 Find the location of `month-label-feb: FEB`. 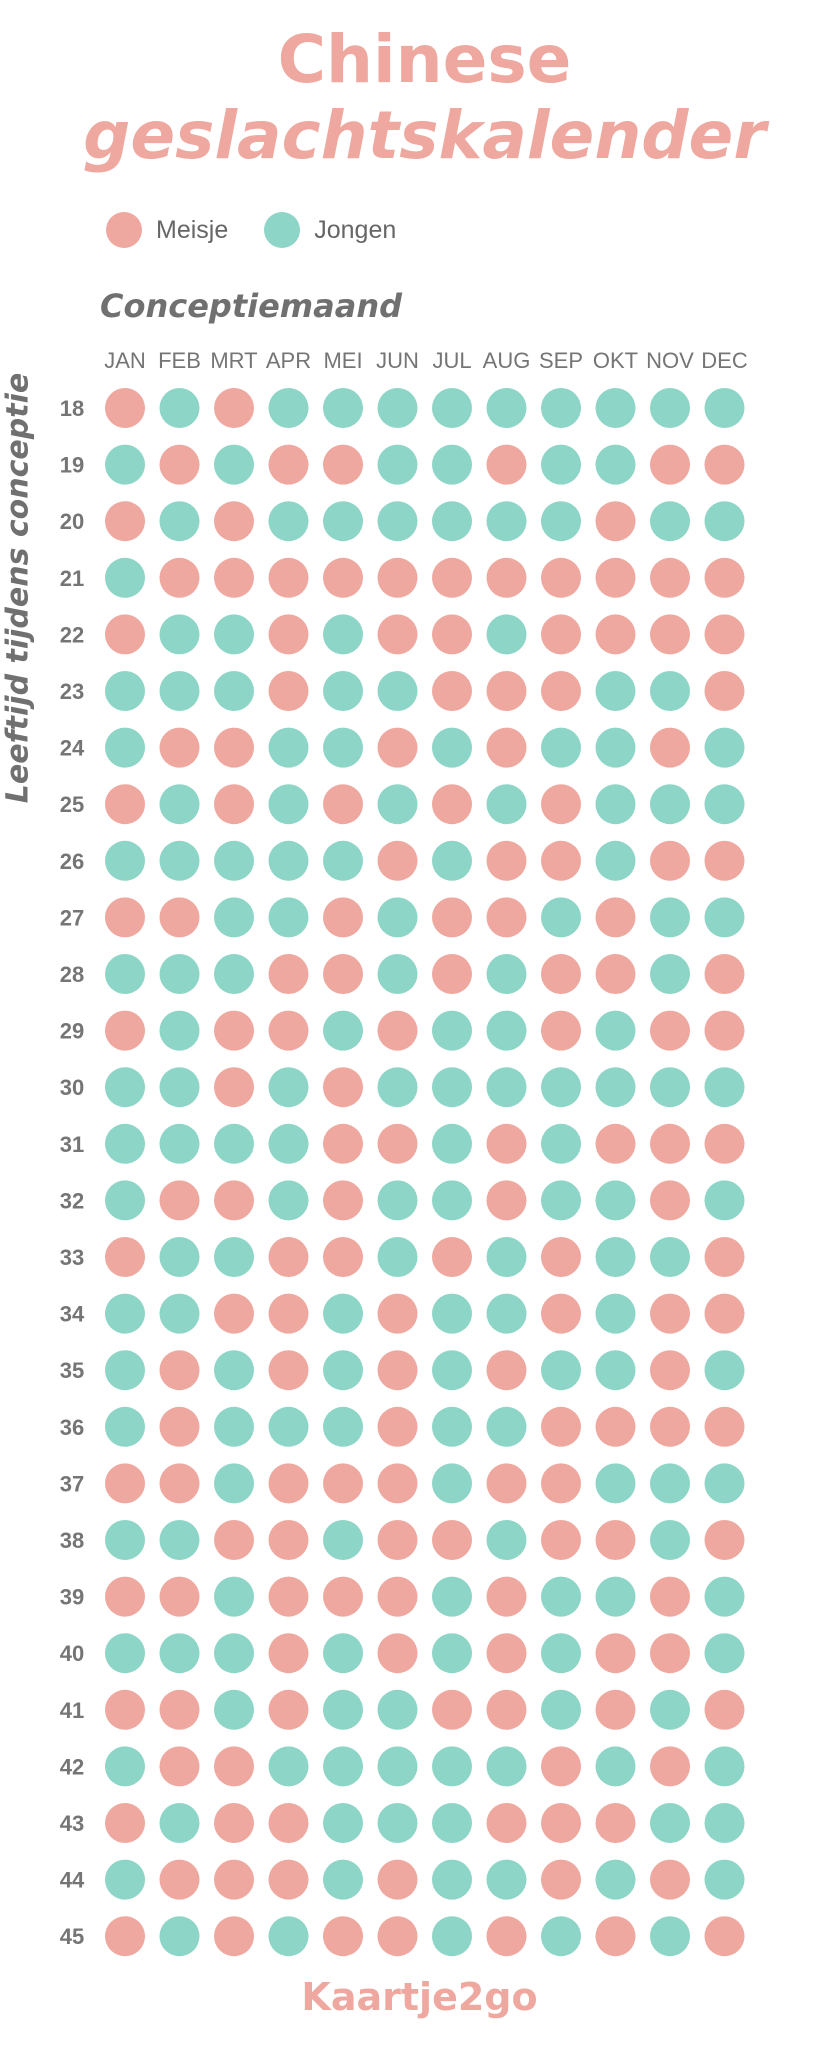

month-label-feb: FEB is located at coordinates (179, 360).